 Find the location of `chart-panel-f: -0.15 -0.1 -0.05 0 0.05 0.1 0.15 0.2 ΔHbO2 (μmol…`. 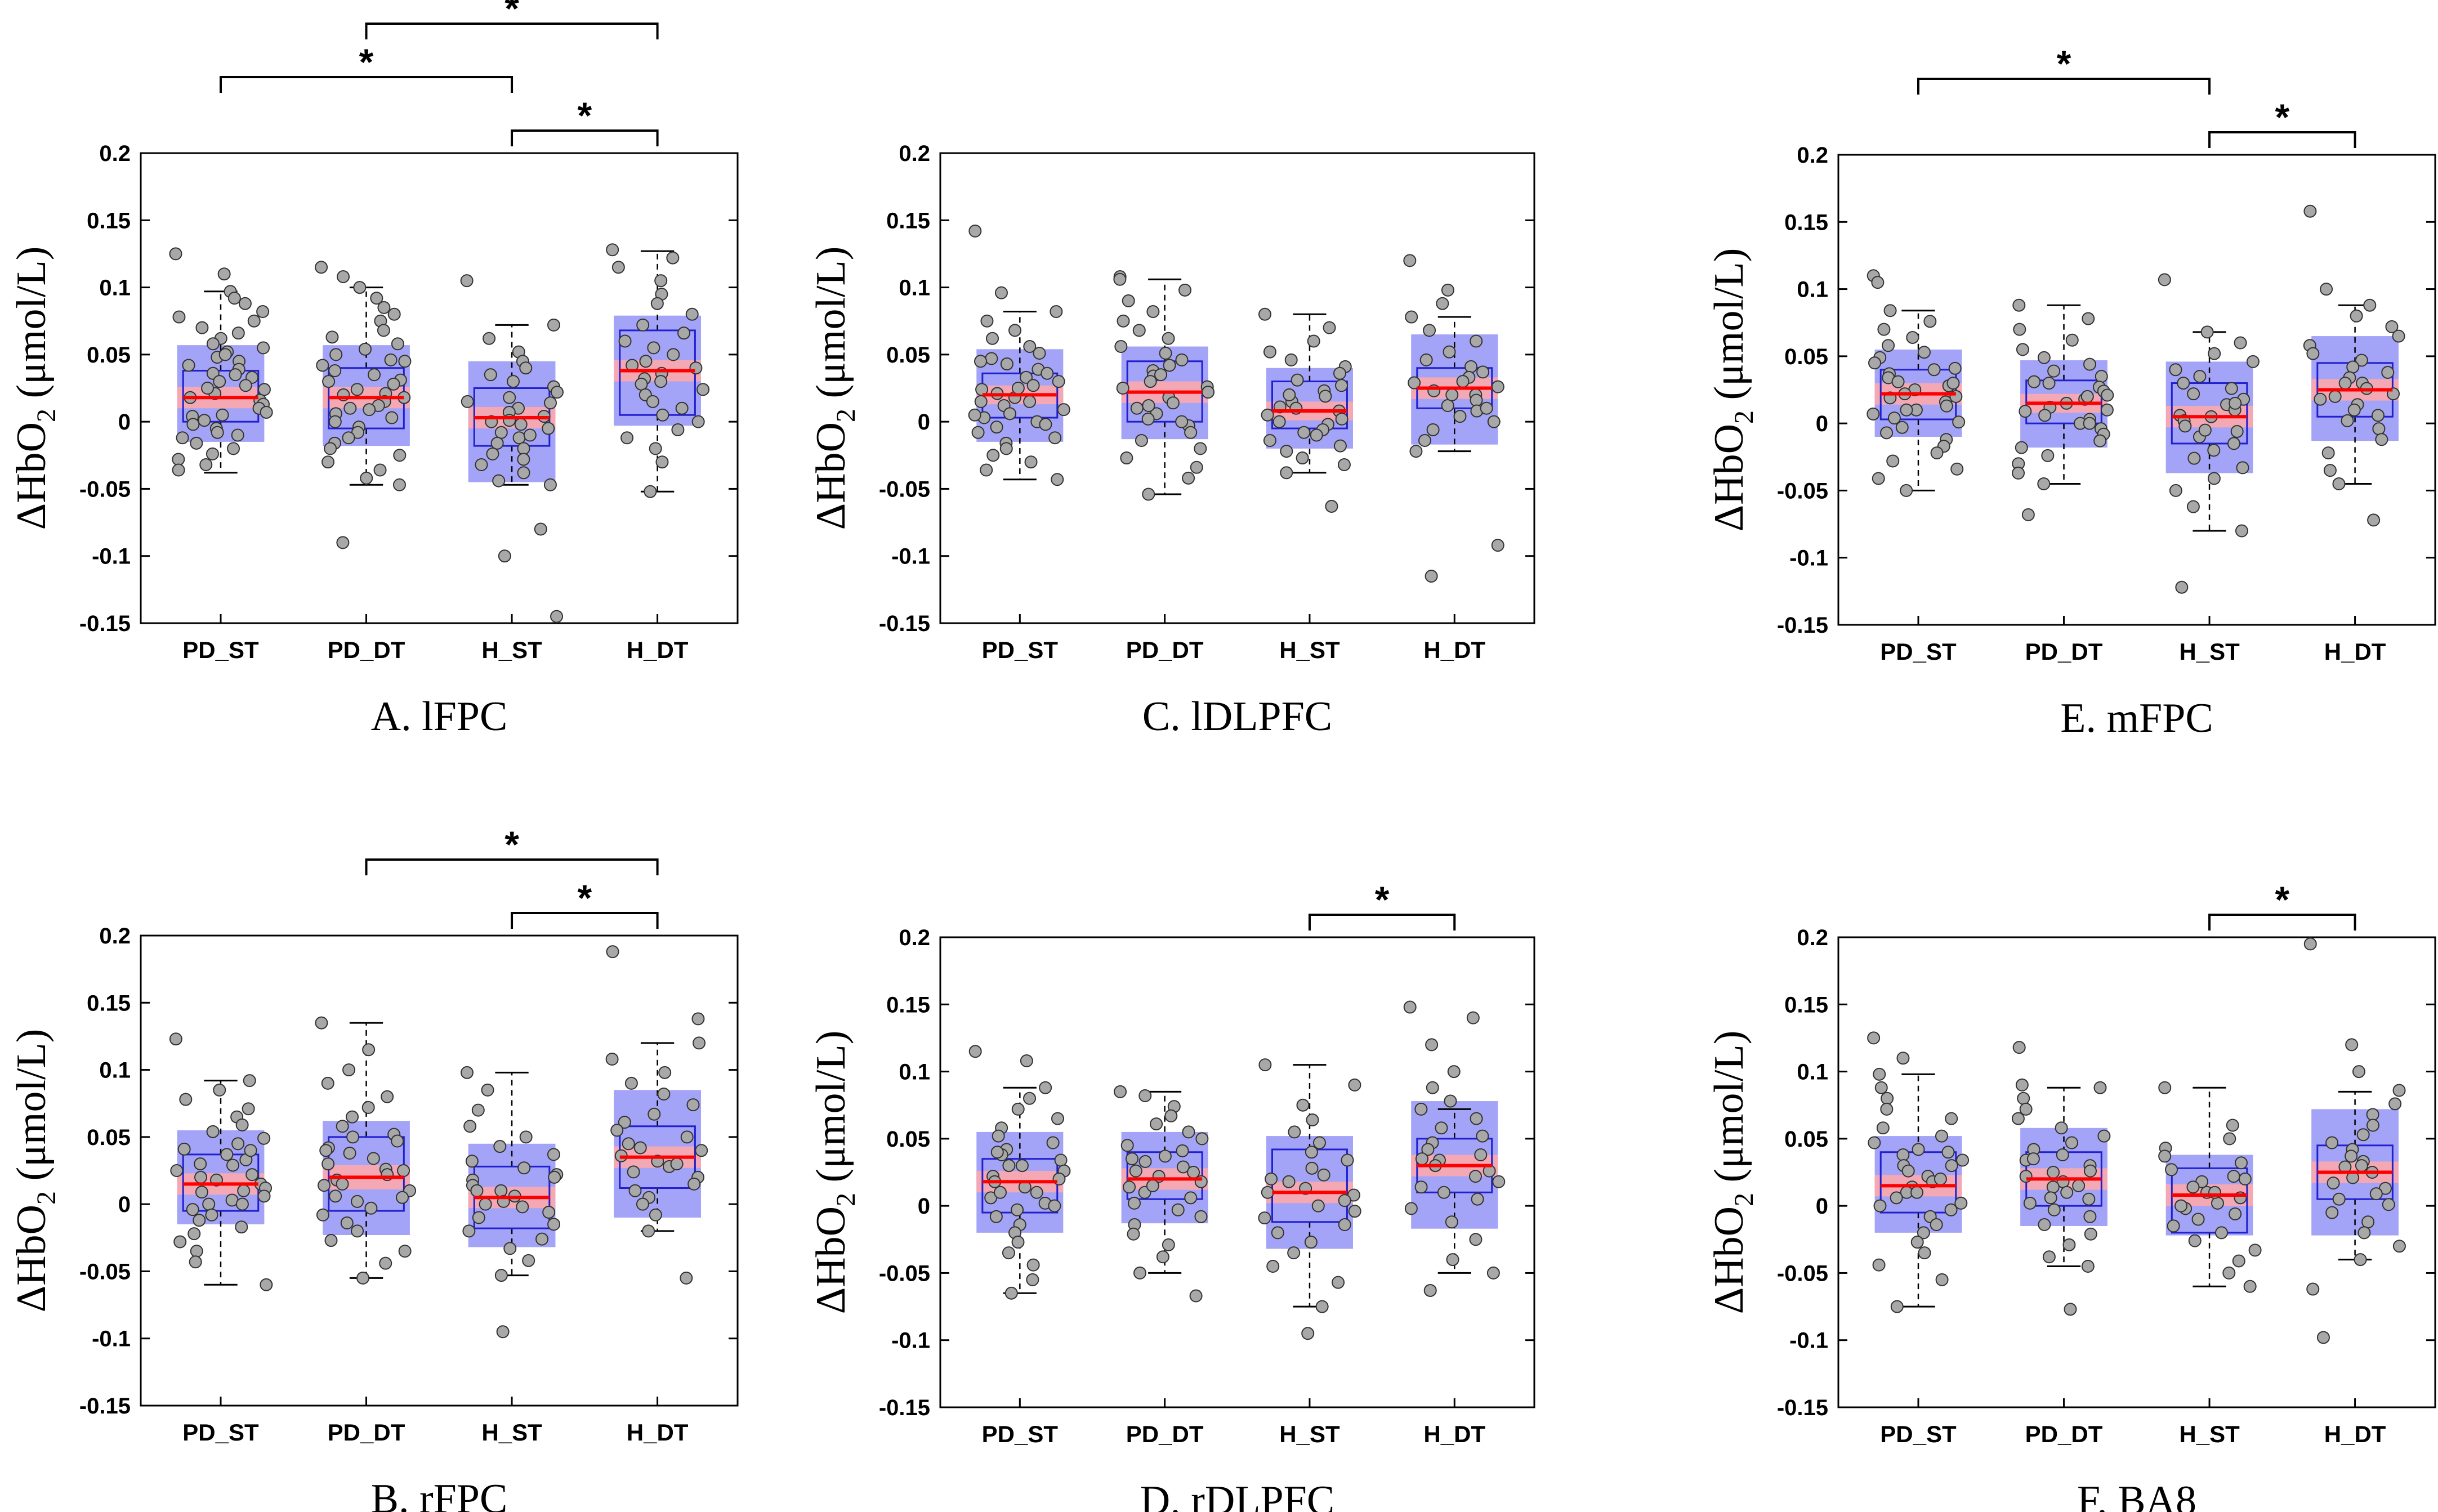

chart-panel-f: -0.15 -0.1 -0.05 0 0.05 0.1 0.15 0.2 ΔHbO2 (μmol… is located at coordinates (2071, 1195).